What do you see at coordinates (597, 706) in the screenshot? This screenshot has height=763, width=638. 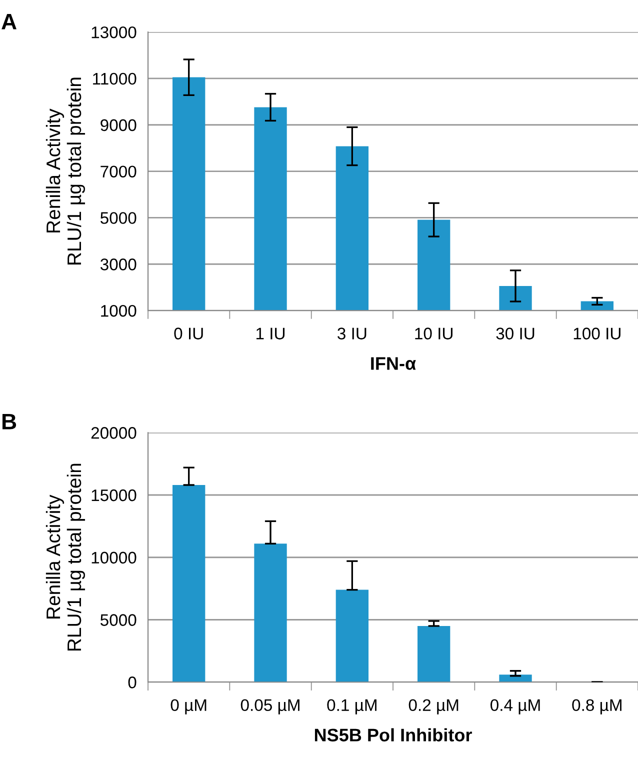 I see `x-tick-label: 0.8 µM` at bounding box center [597, 706].